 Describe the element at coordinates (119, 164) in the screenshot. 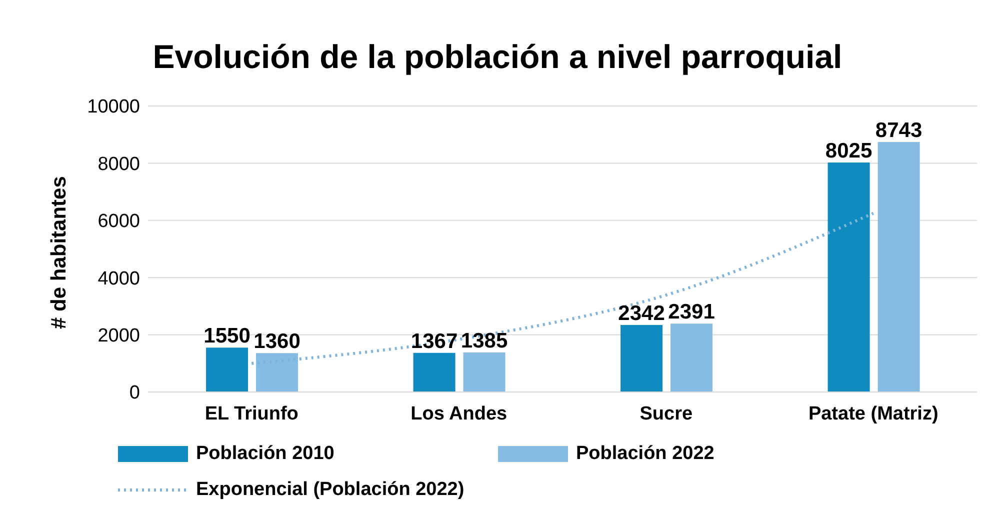

I see `y-tick-label: 8000` at that location.